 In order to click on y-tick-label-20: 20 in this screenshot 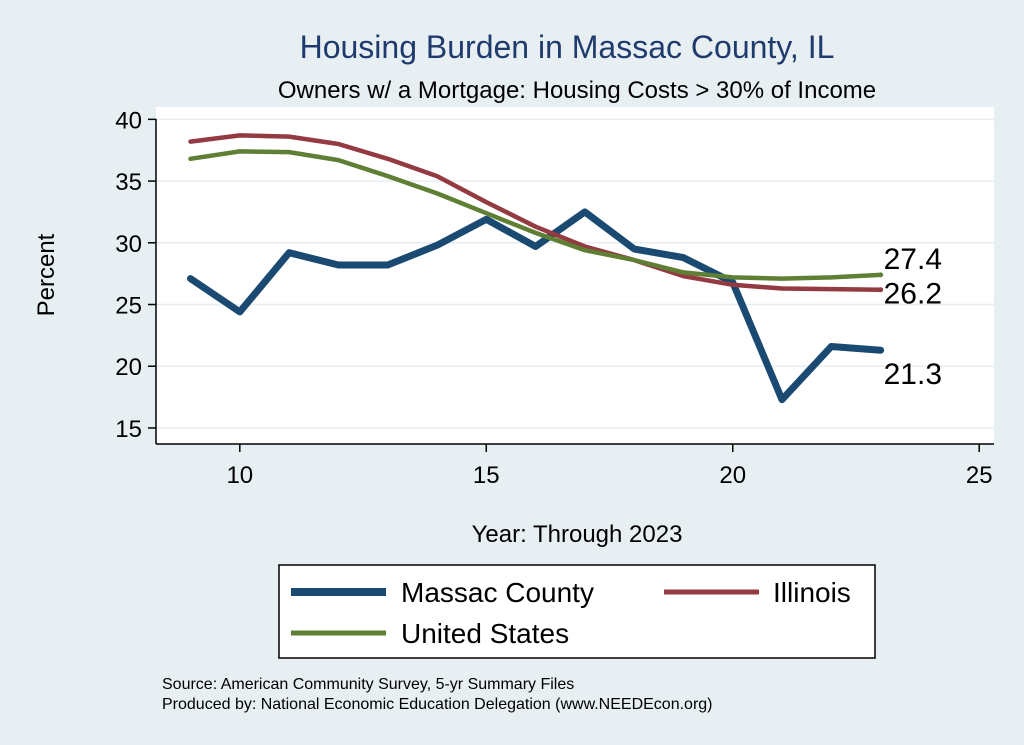, I will do `click(128, 367)`.